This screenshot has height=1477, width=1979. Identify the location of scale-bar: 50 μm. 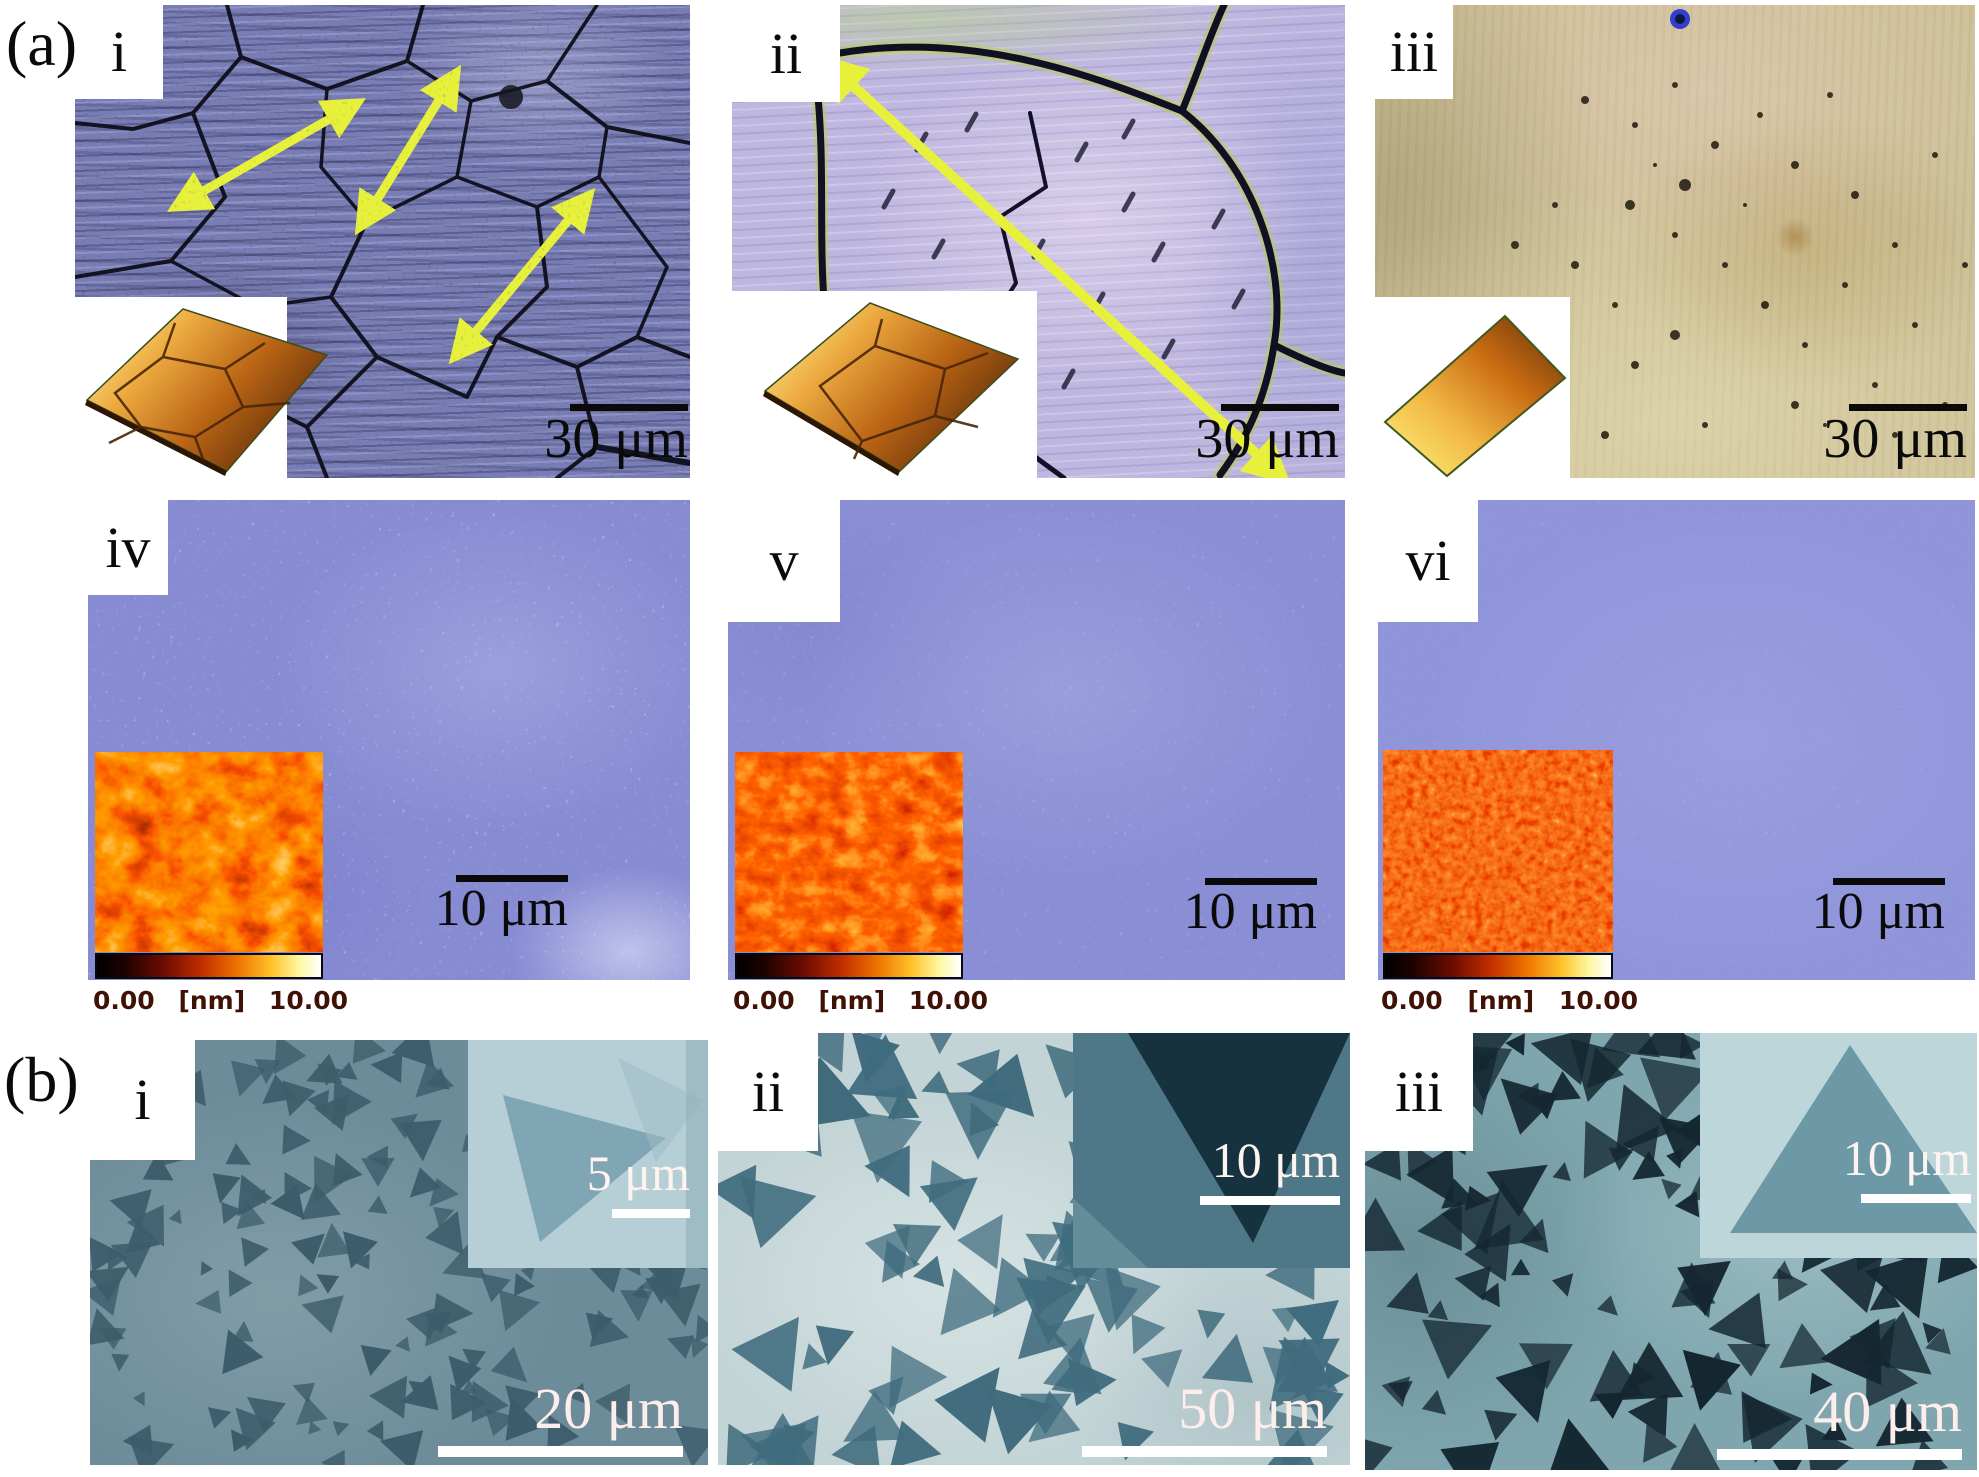
(1204, 1418).